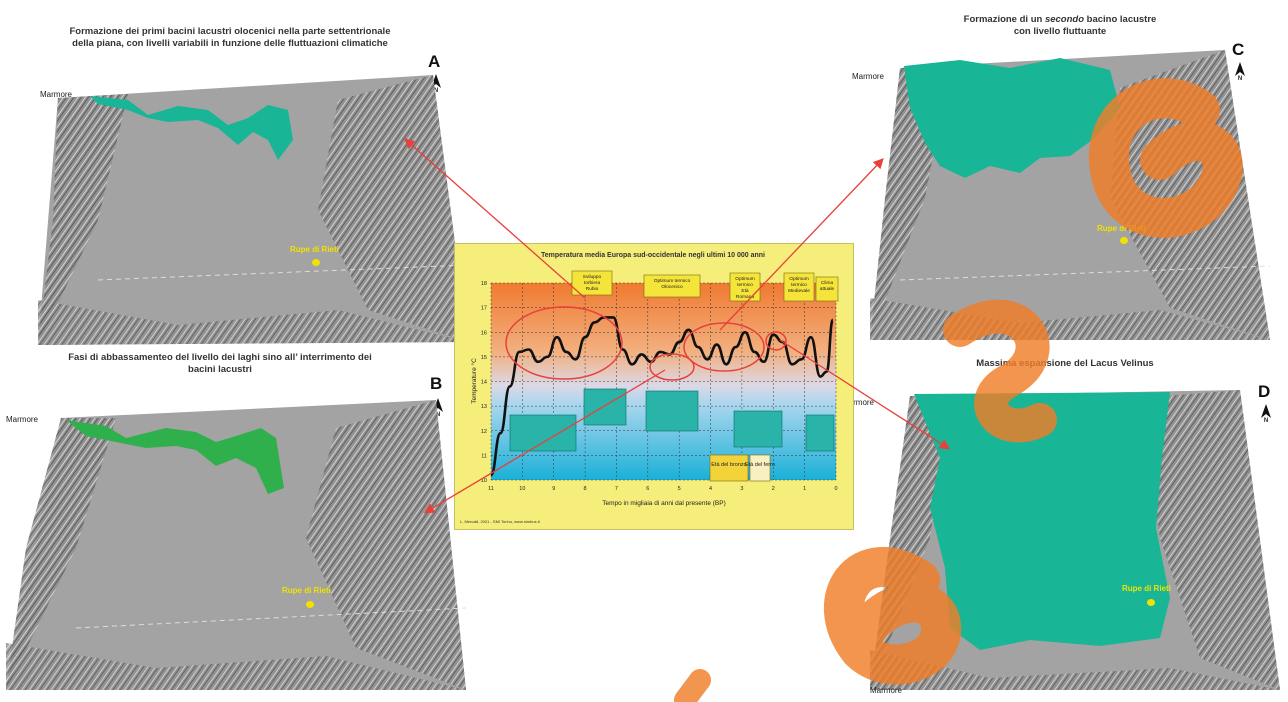 Image resolution: width=1288 pixels, height=702 pixels. I want to click on temperature-series-line, so click(662, 396).